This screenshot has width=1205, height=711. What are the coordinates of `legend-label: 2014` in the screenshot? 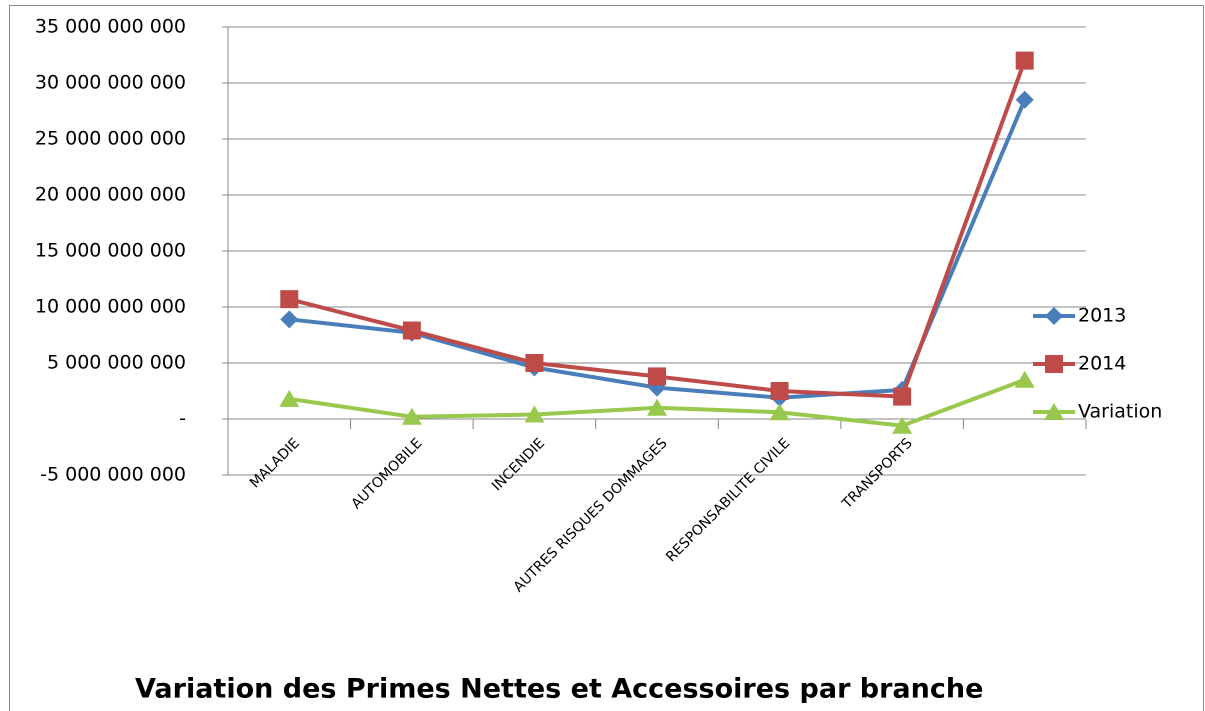 It's located at (1102, 364).